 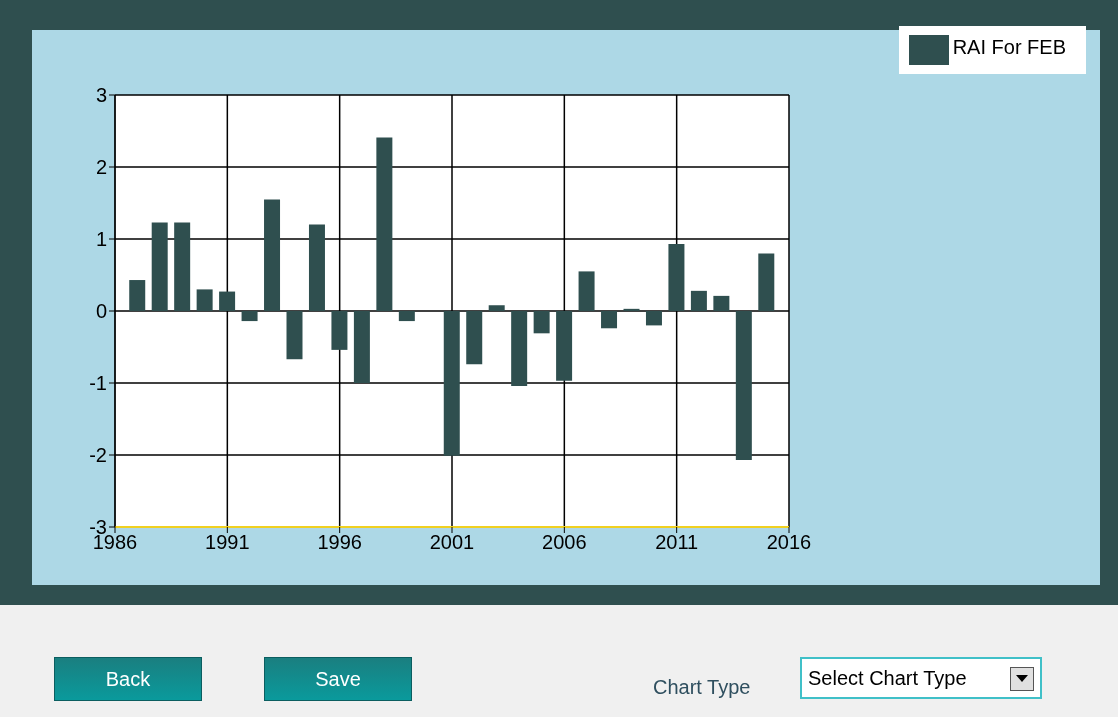 What do you see at coordinates (677, 542) in the screenshot?
I see `x-tick-label: 2011` at bounding box center [677, 542].